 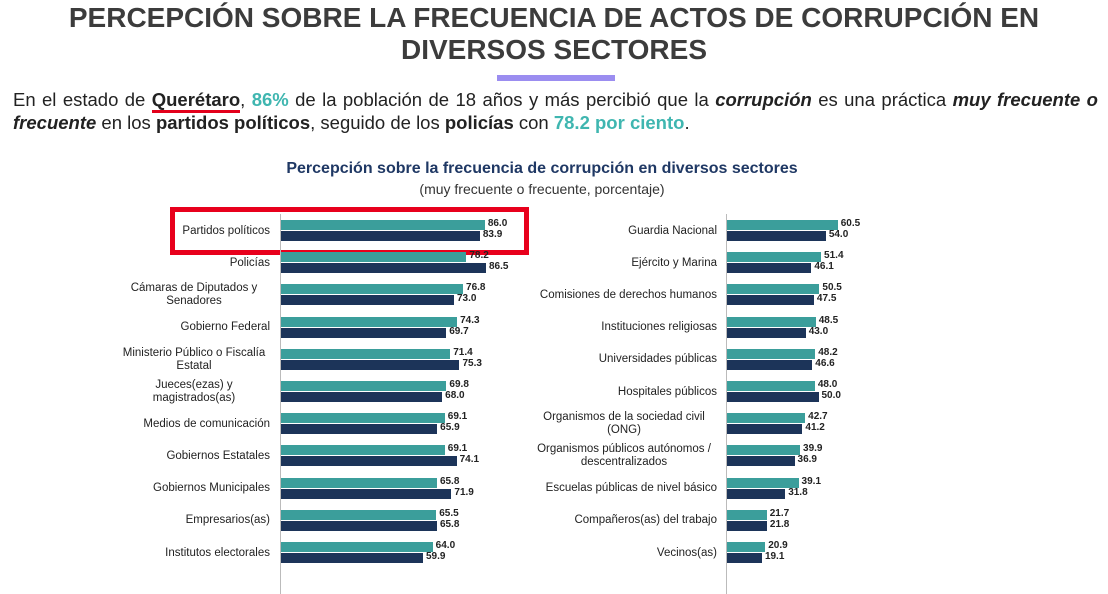 I want to click on category-text: Partidos políticos, so click(x=226, y=230).